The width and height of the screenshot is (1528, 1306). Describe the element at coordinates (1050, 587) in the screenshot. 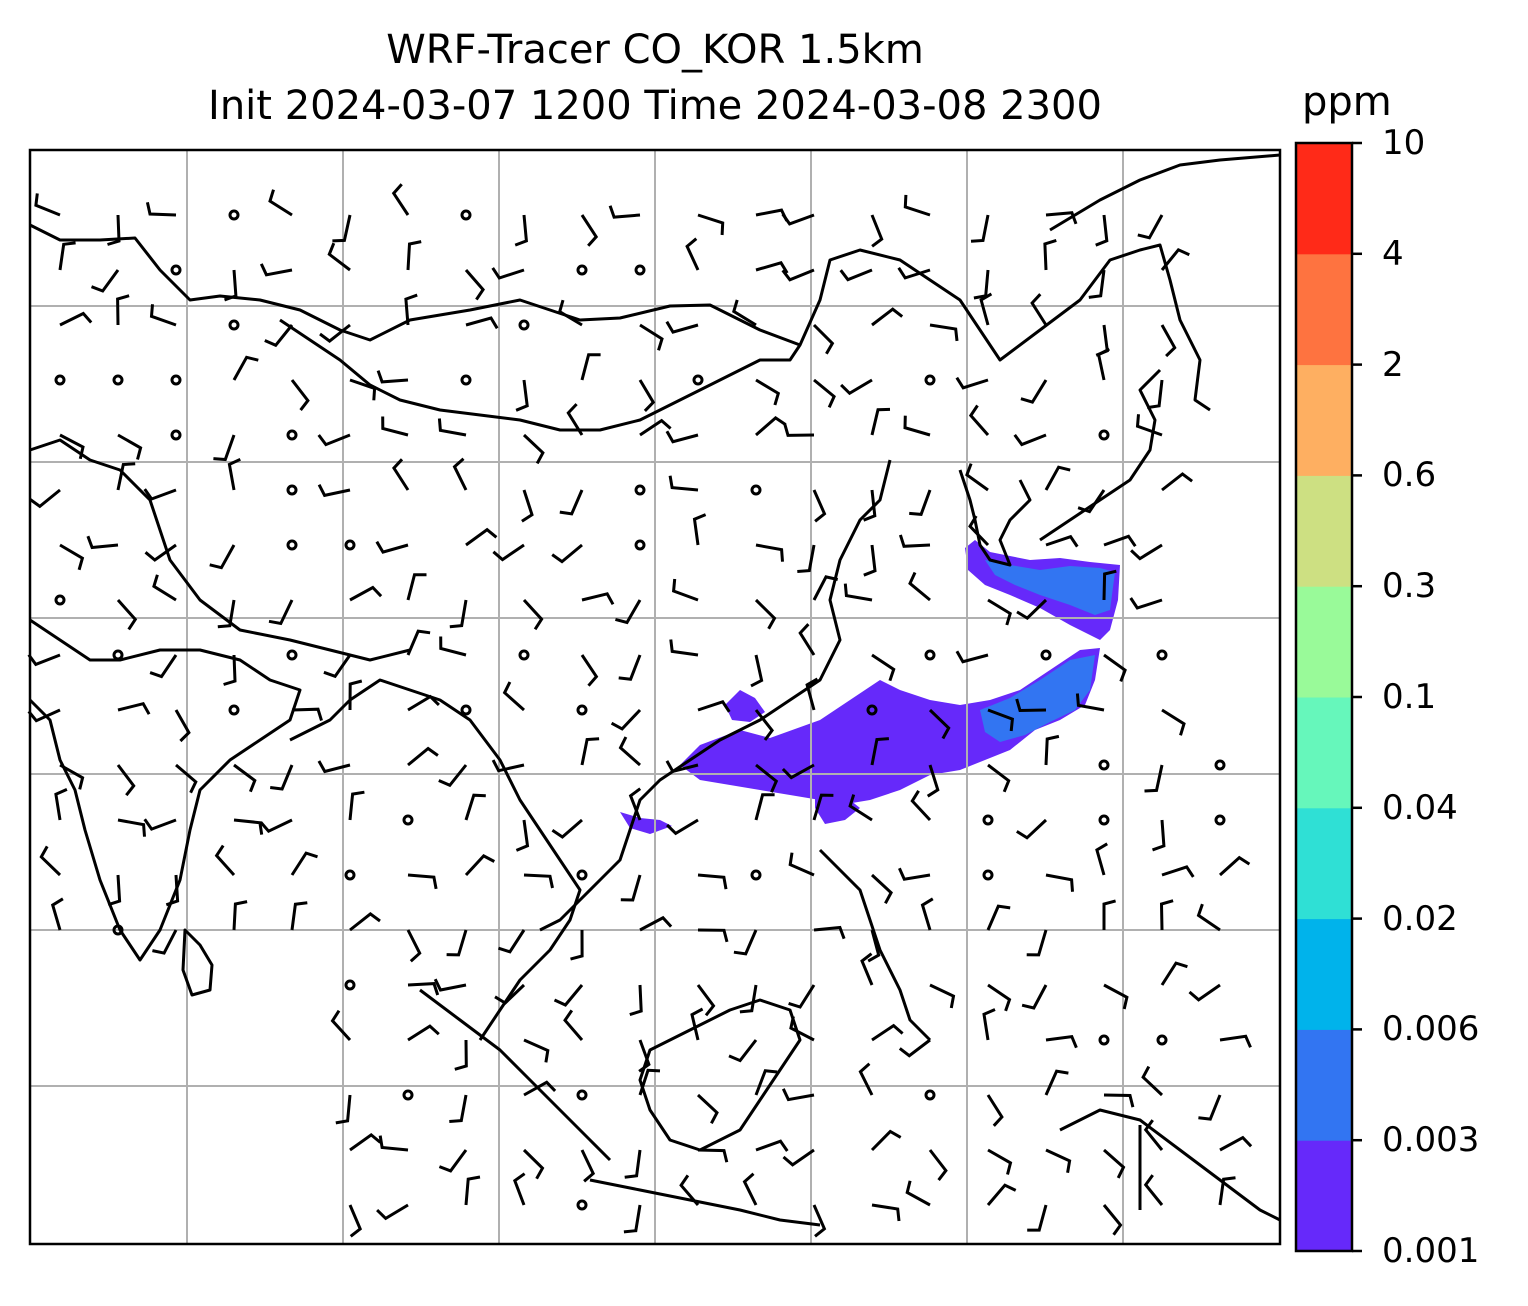

I see `plume-mid-korea-japan` at that location.